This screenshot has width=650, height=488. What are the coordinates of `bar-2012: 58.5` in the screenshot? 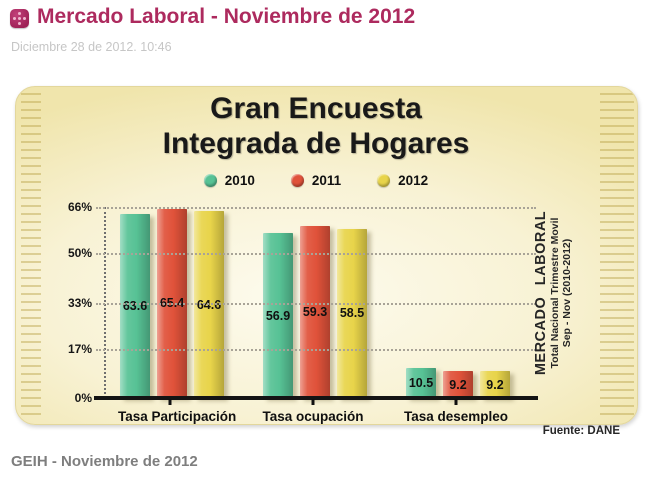 It's located at (352, 313).